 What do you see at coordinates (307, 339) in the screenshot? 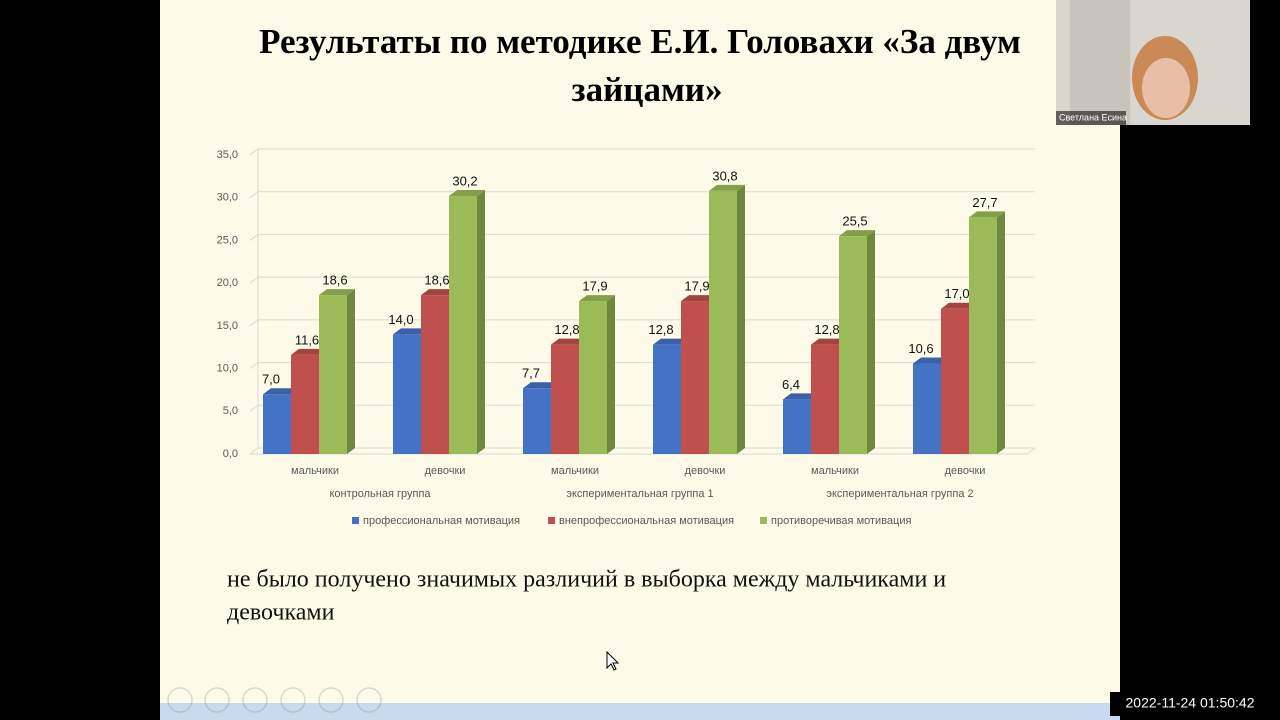
I see `value-label: 11,6` at bounding box center [307, 339].